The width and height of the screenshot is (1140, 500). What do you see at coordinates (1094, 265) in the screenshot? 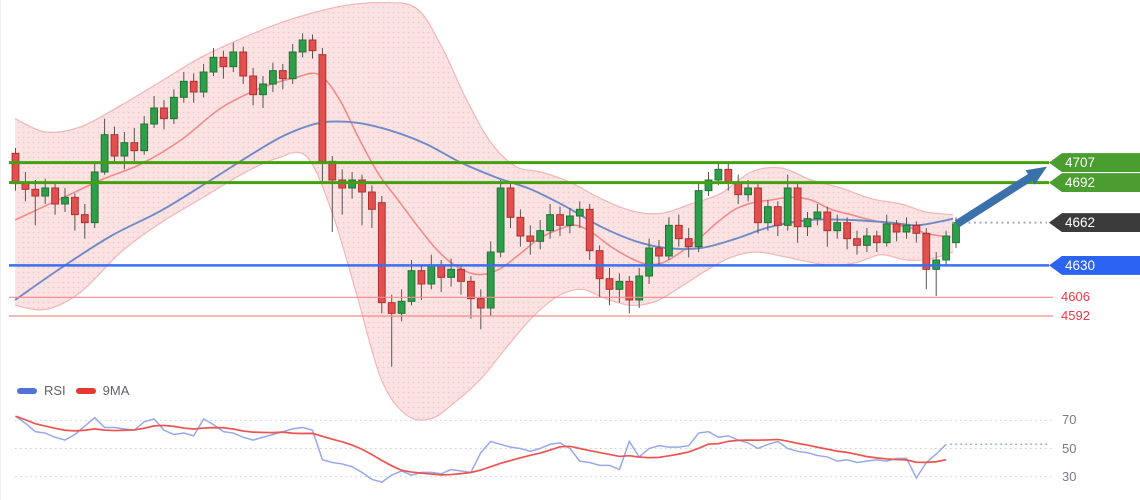
I see `support-tag: 4630` at bounding box center [1094, 265].